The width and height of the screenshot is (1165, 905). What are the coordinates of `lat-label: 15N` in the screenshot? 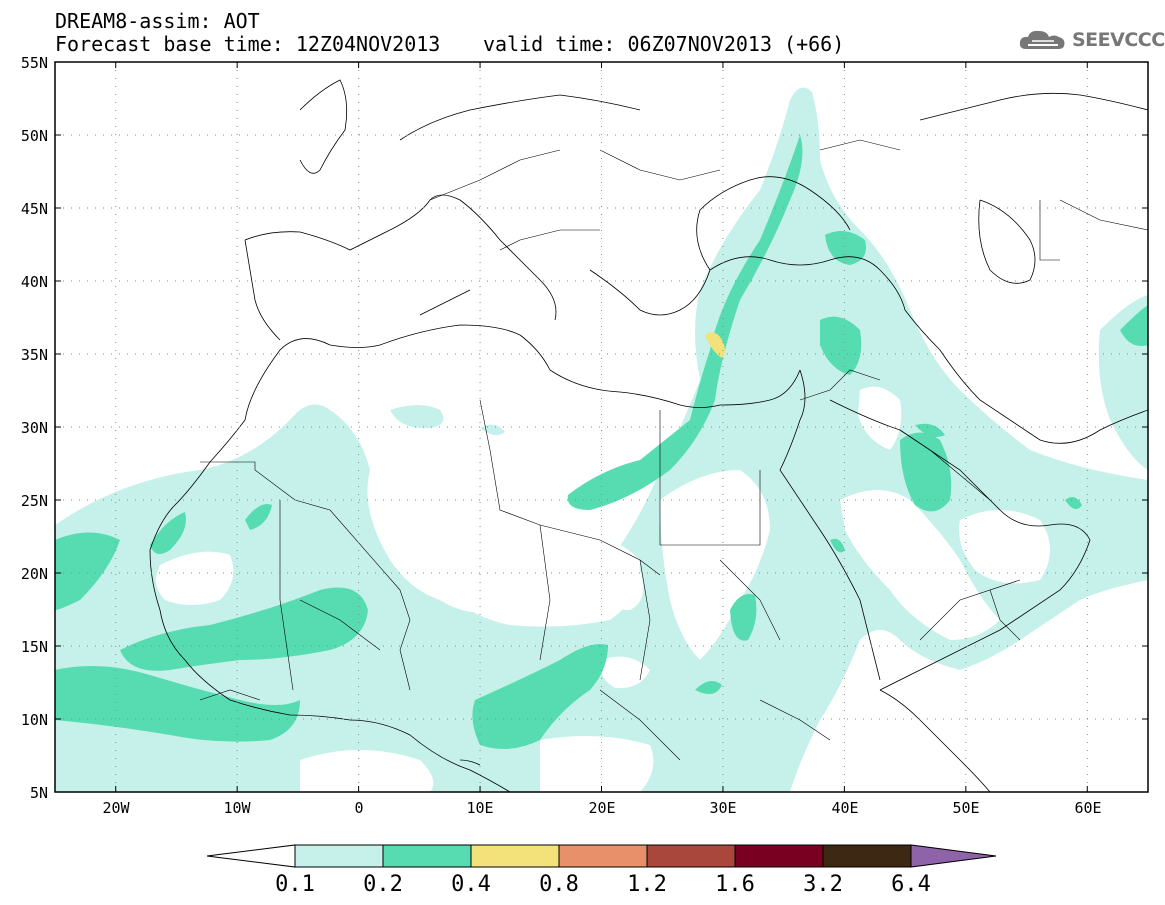 It's located at (34, 647).